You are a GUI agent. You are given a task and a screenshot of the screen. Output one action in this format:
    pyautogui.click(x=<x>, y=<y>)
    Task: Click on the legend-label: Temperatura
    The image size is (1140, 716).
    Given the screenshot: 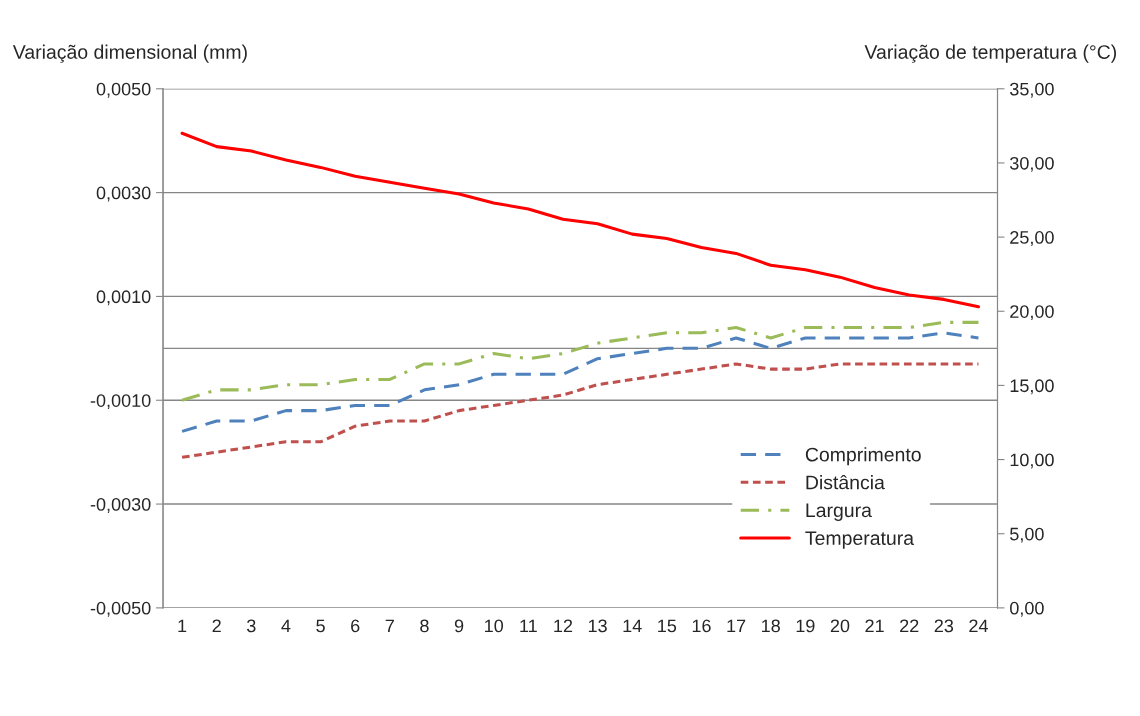 What is the action you would take?
    pyautogui.click(x=860, y=540)
    